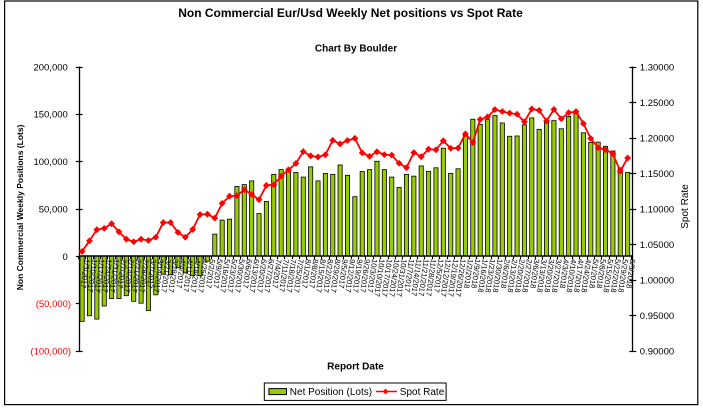 This screenshot has width=703, height=414. What do you see at coordinates (601, 273) in the screenshot?
I see `svg-text: 5/8/2018` at bounding box center [601, 273].